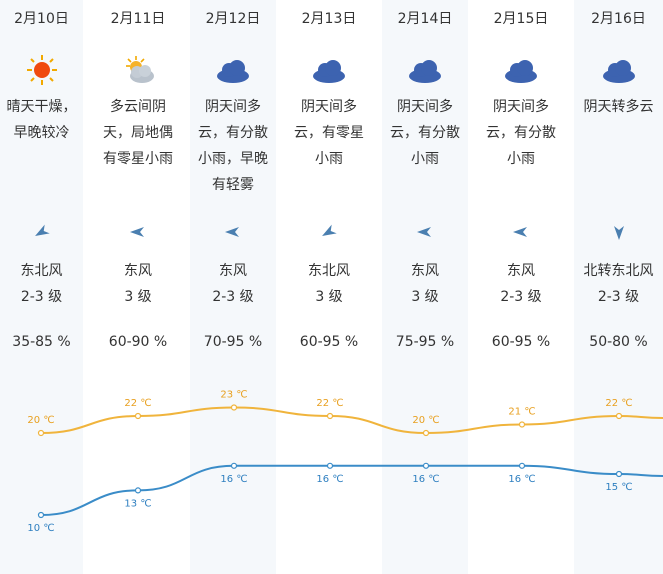 The width and height of the screenshot is (663, 574). I want to click on humidity: 70-95 %, so click(233, 342).